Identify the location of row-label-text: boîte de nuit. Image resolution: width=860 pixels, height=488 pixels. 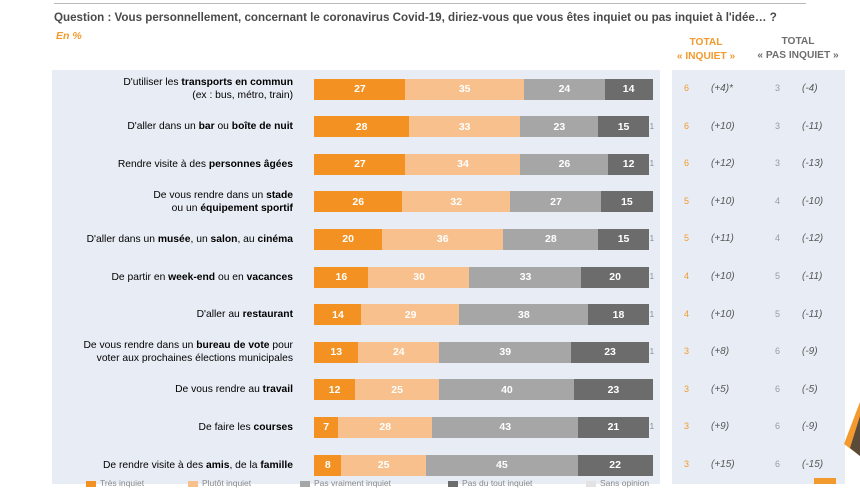
(262, 127).